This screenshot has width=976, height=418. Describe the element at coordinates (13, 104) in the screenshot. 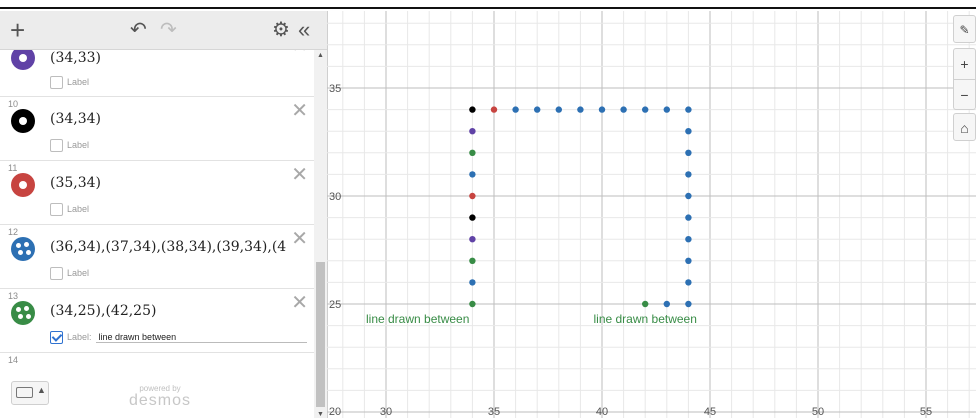

I see `expression-index: 10` at that location.